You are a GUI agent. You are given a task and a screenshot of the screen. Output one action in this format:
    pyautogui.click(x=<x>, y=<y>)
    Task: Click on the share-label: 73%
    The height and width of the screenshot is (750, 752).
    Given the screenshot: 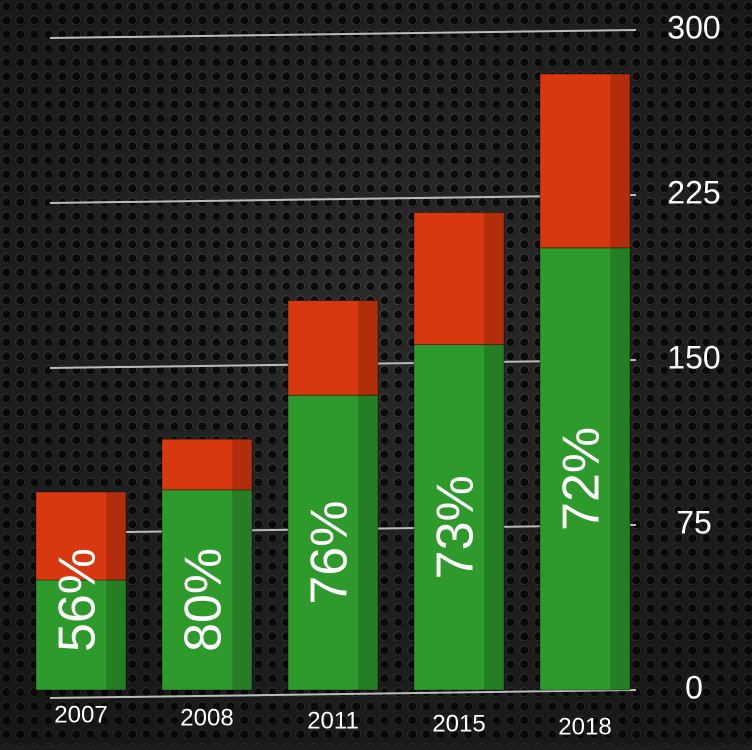 What is the action you would take?
    pyautogui.click(x=456, y=527)
    